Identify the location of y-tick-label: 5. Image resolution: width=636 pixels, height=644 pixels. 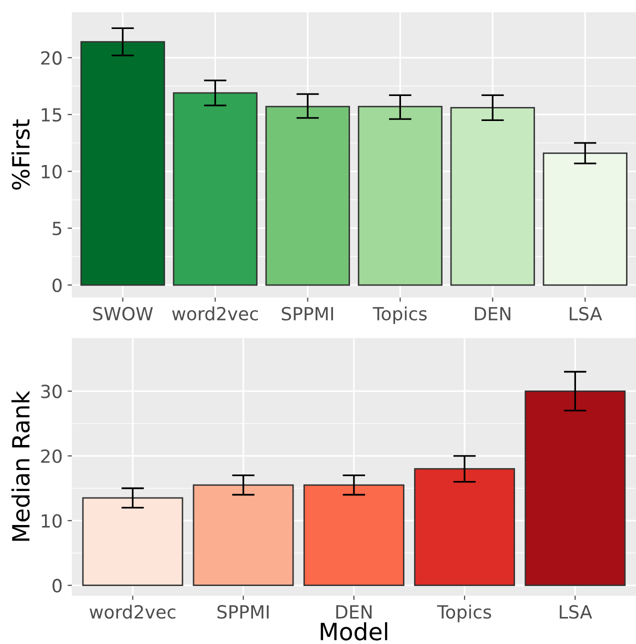
(57, 229).